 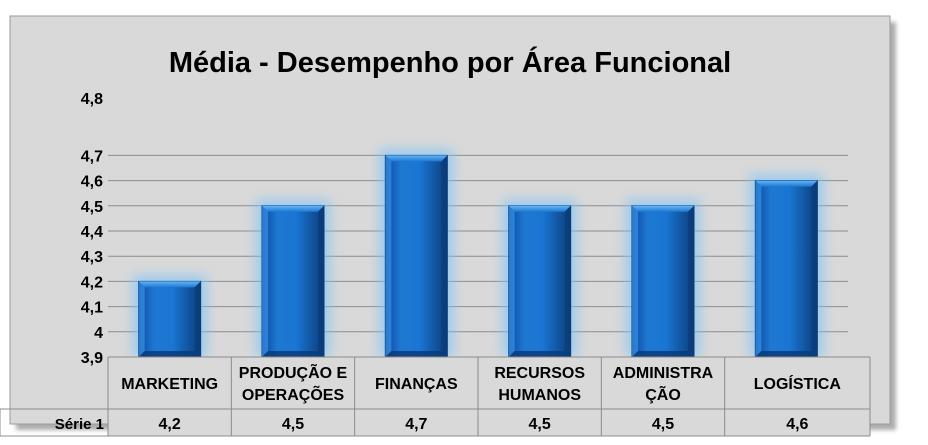 What do you see at coordinates (798, 383) in the screenshot?
I see `category-label: LOGÍSTICA` at bounding box center [798, 383].